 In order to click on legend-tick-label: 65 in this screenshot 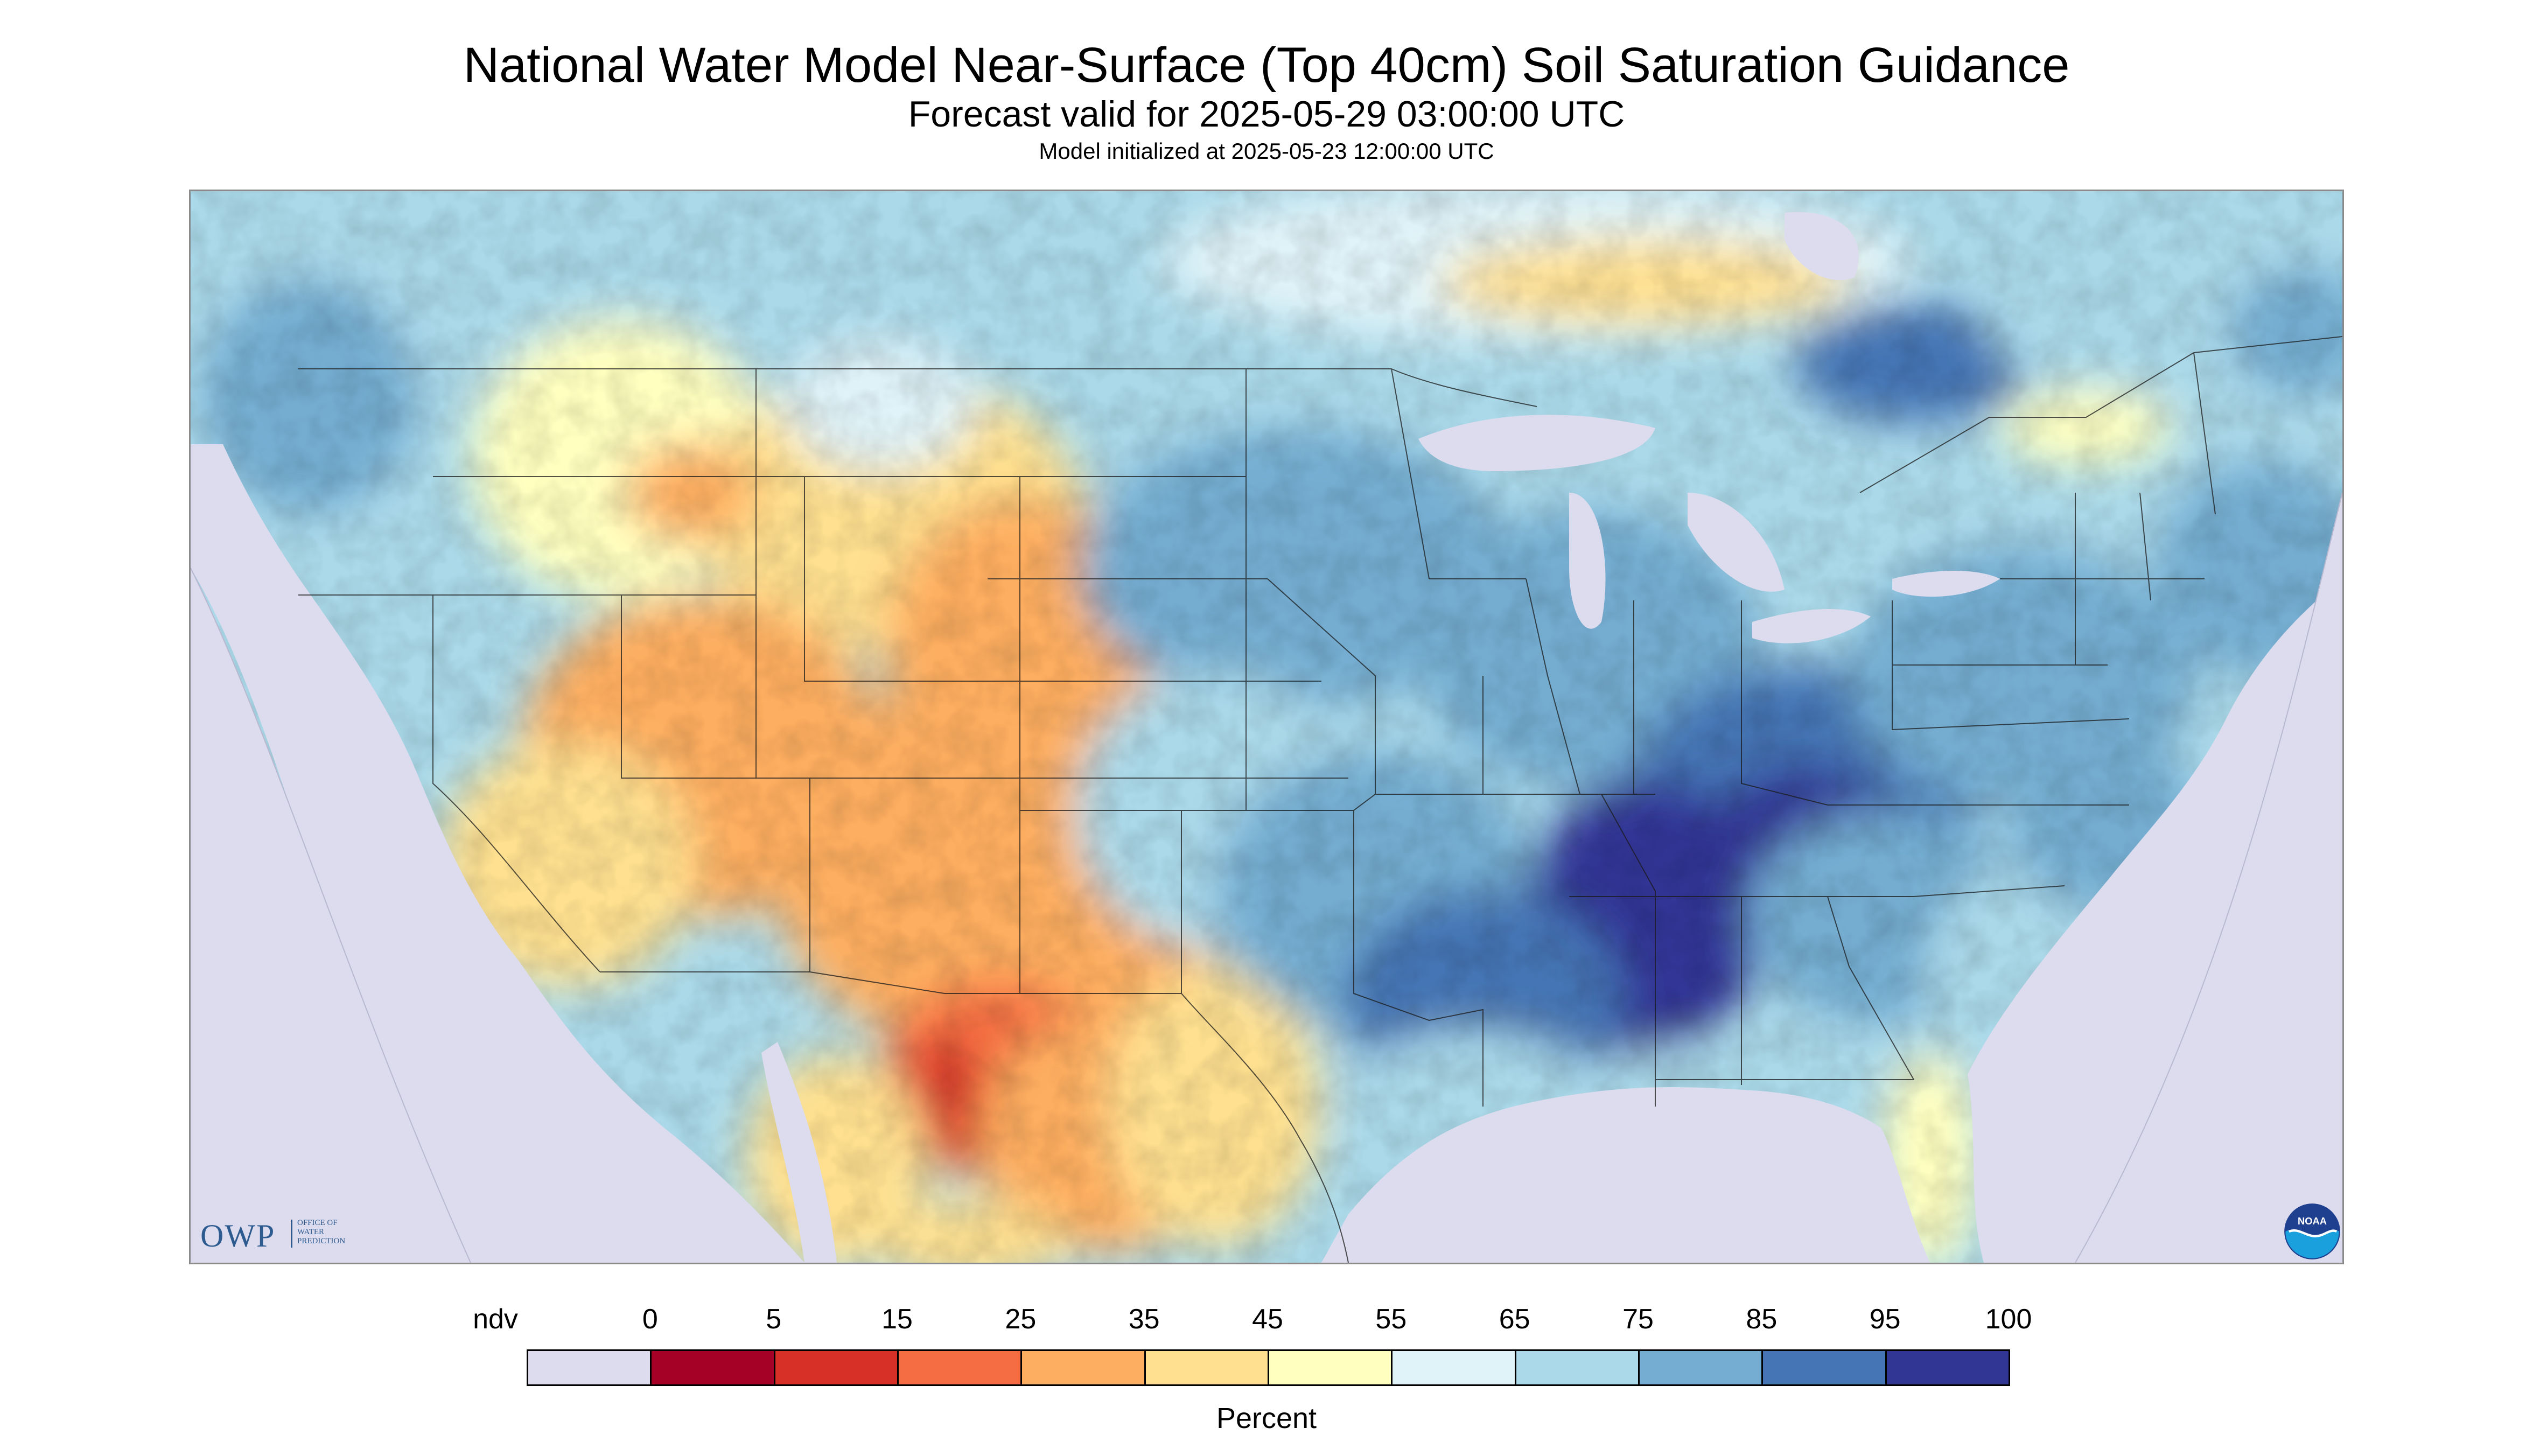, I will do `click(1515, 1319)`.